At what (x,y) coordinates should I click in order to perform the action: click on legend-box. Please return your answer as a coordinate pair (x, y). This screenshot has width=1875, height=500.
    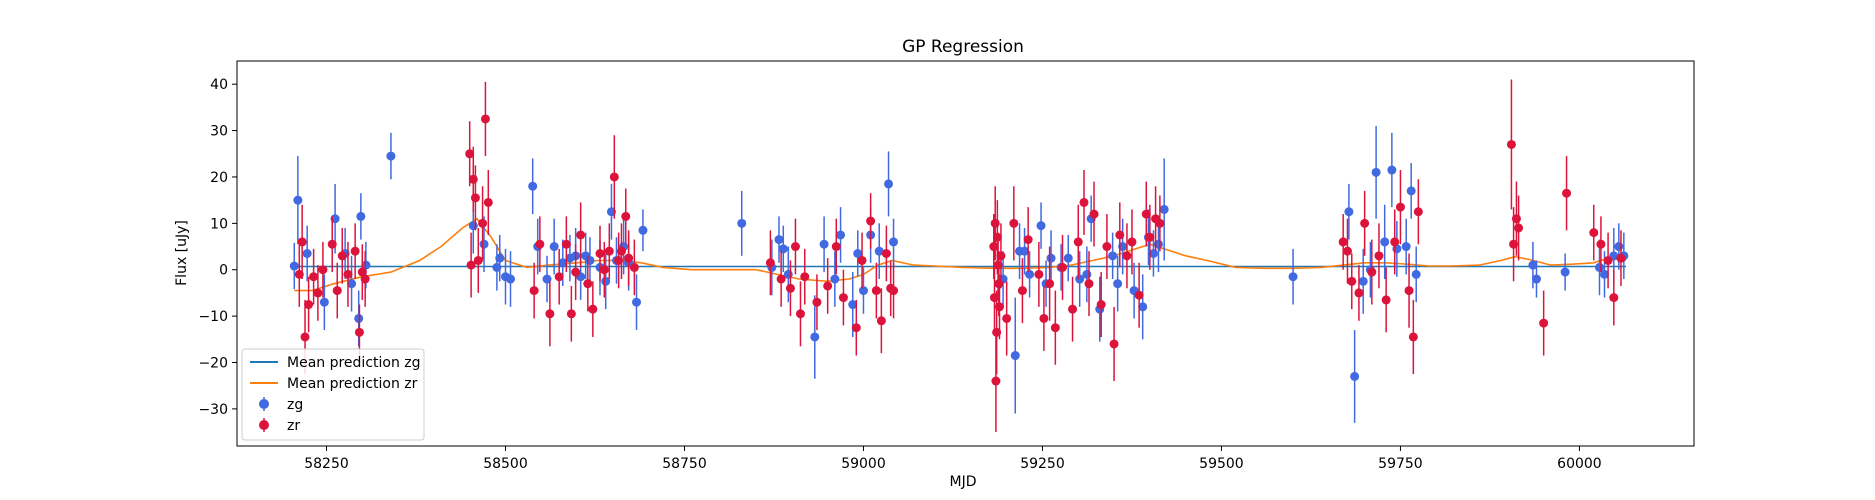
    Looking at the image, I should click on (333, 394).